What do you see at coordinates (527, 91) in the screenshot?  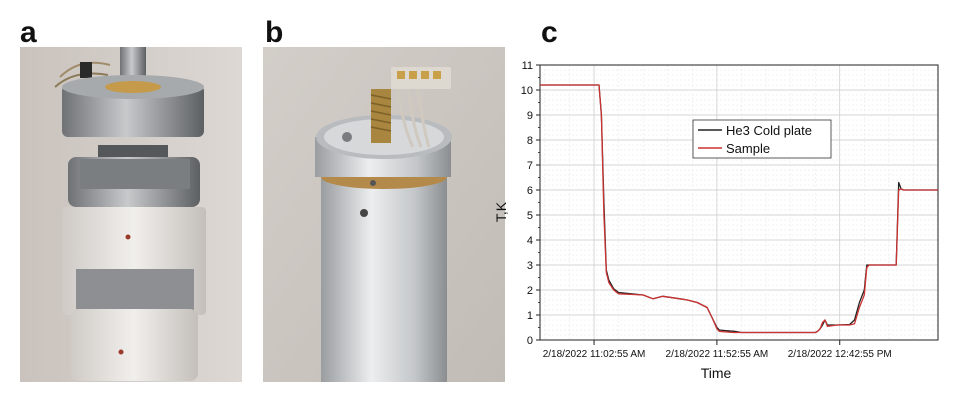 I see `y-tick-label: 10` at bounding box center [527, 91].